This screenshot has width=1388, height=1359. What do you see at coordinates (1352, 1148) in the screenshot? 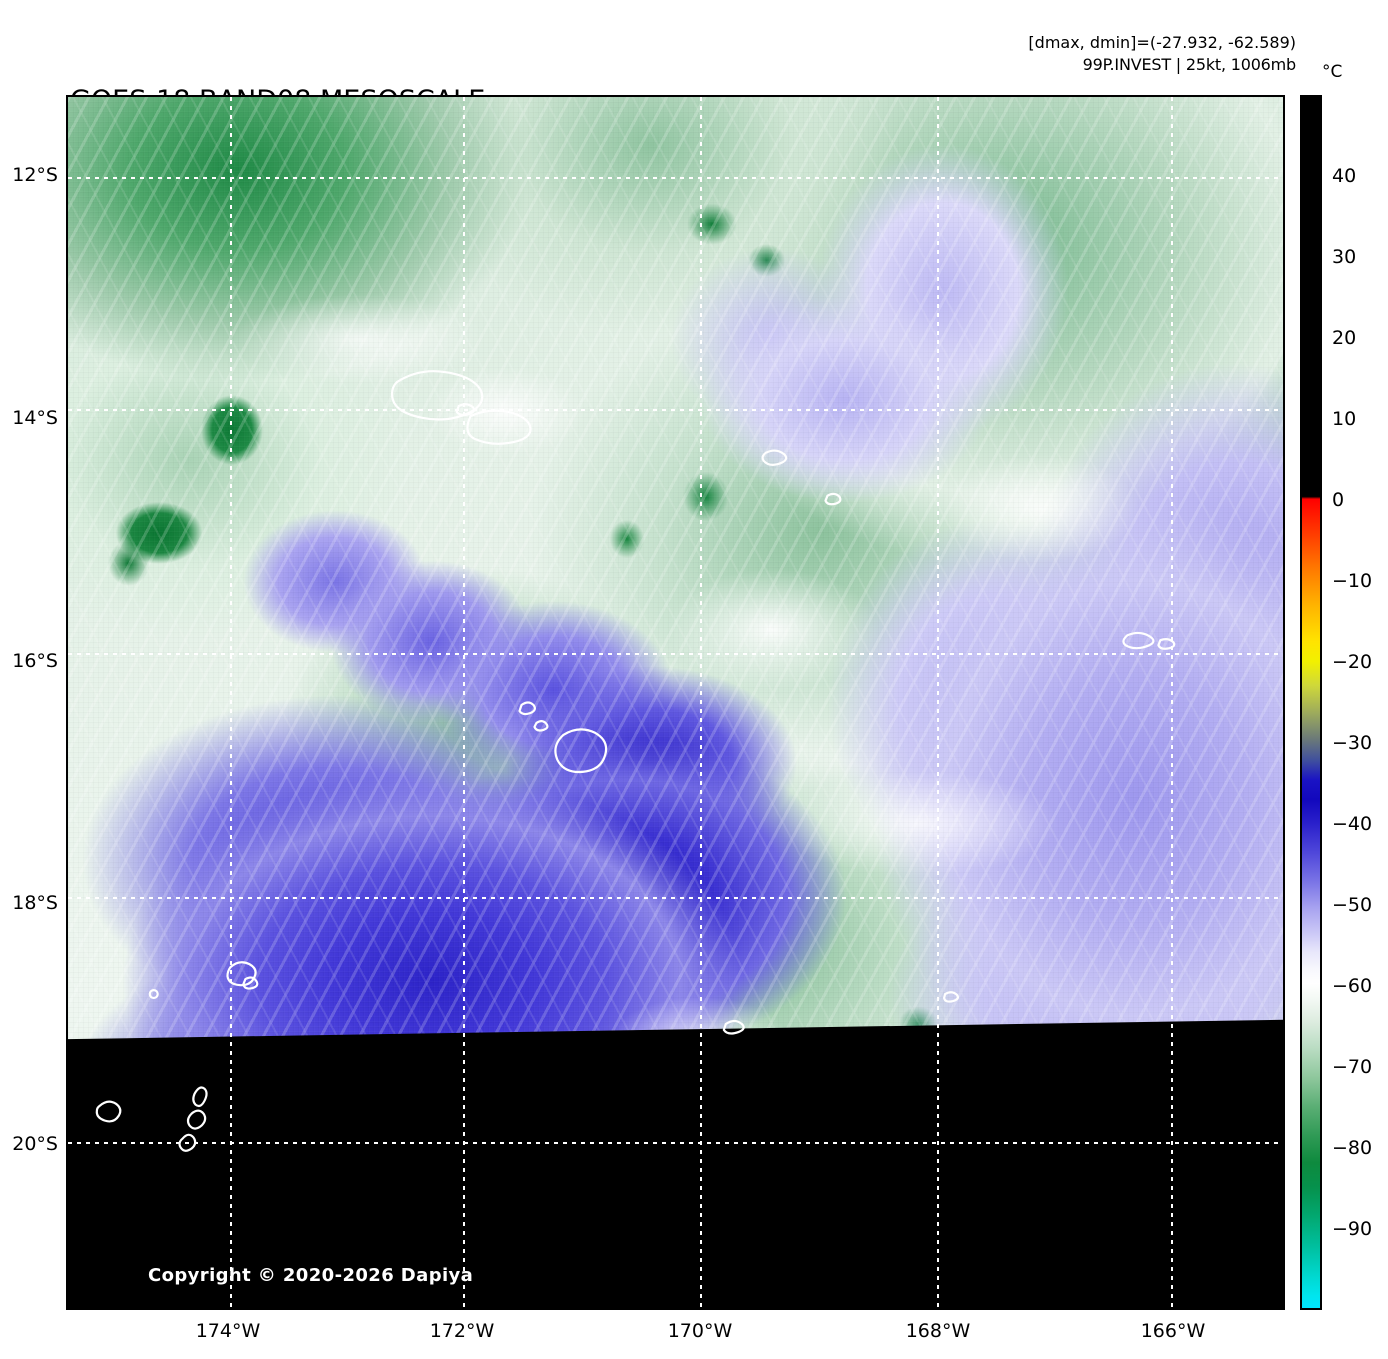
I see `colorbar-tick-m80: −80` at bounding box center [1352, 1148].